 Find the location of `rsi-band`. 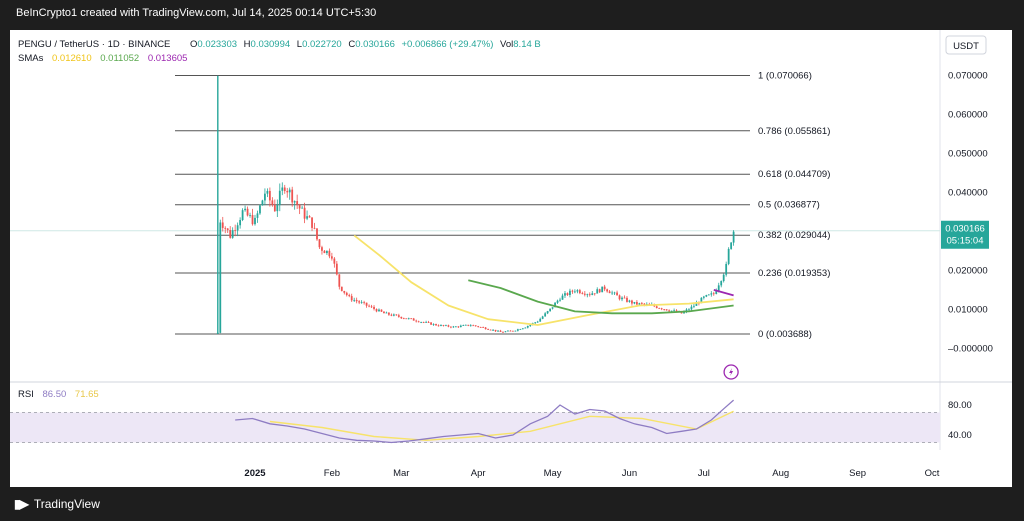

rsi-band is located at coordinates (475, 427).